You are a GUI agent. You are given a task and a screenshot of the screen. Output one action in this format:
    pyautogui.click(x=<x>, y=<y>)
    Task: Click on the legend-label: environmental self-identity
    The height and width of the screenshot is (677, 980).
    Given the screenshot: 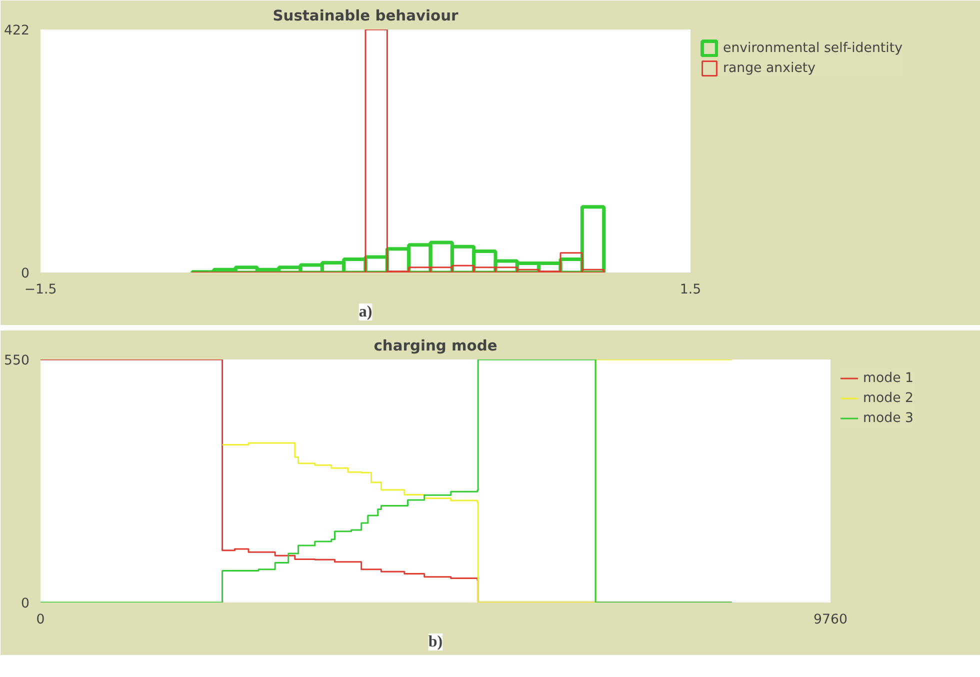 What is the action you would take?
    pyautogui.click(x=812, y=48)
    